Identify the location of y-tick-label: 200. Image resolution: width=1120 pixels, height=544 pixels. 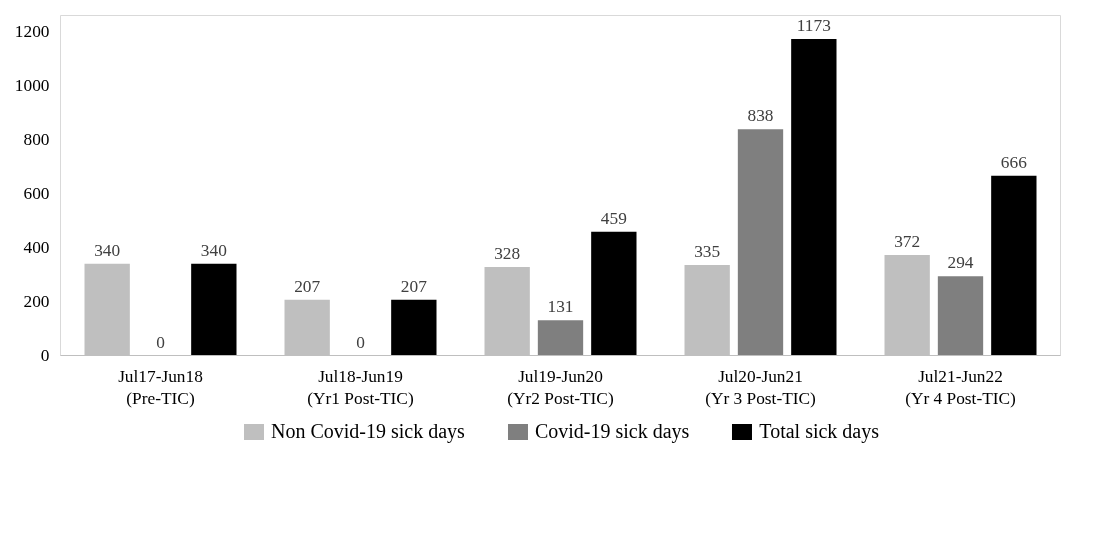
(36, 302).